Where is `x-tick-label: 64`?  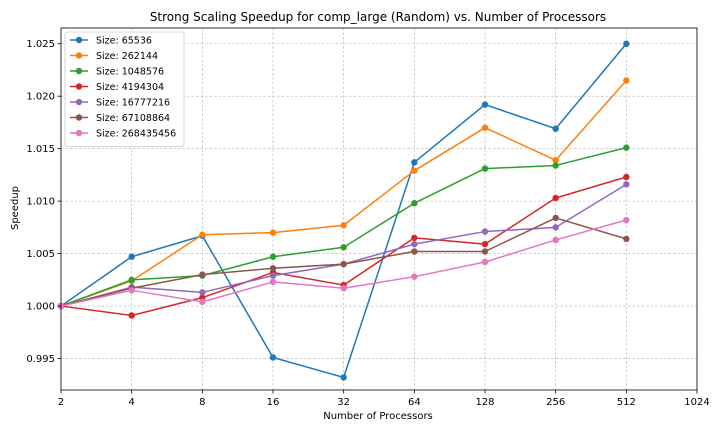
x-tick-label: 64 is located at coordinates (414, 402).